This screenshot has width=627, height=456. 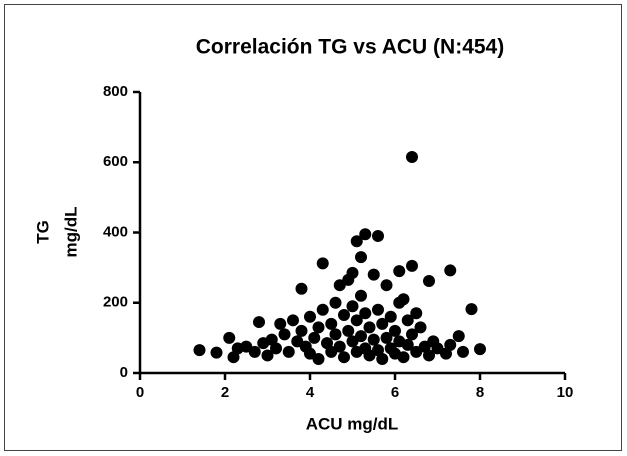 I want to click on x-tick-label: 4, so click(x=310, y=392).